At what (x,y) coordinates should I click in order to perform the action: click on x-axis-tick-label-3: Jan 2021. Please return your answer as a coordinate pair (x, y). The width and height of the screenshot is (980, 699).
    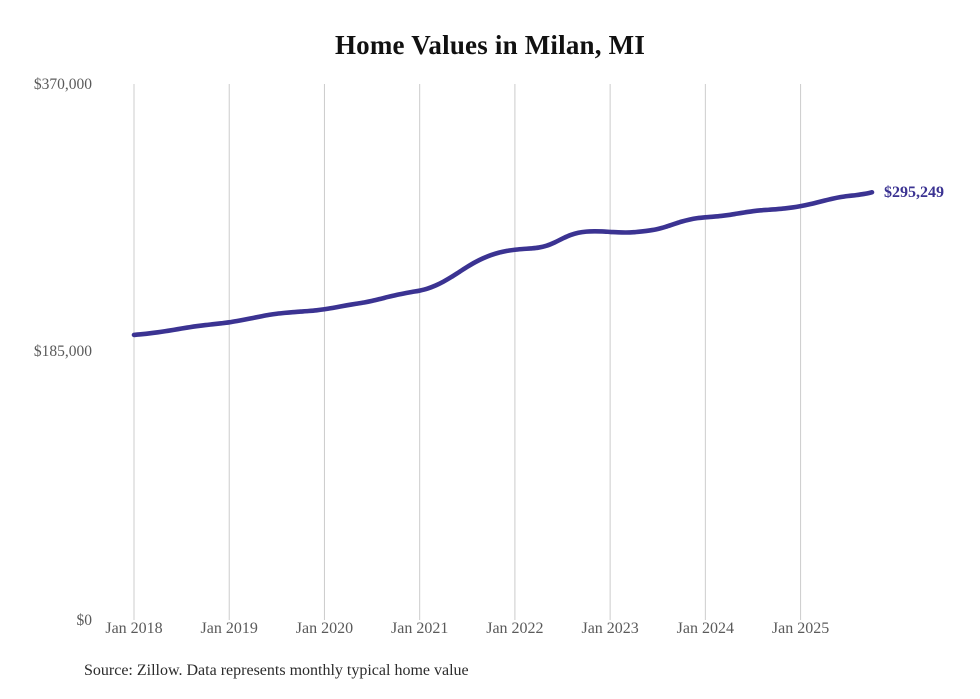
    Looking at the image, I should click on (420, 628).